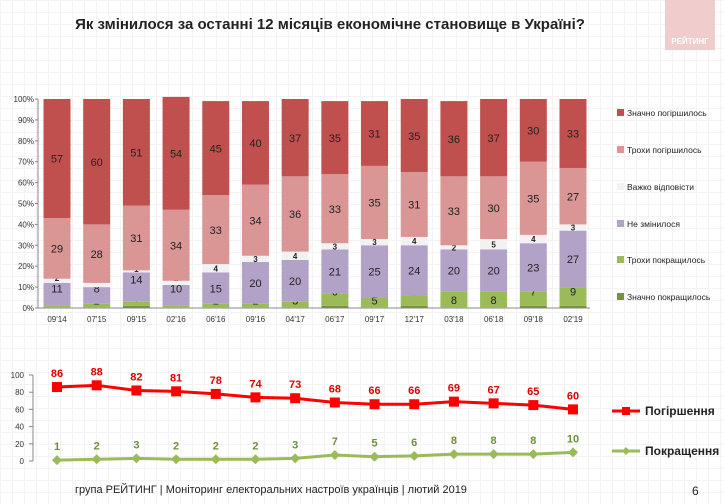 This screenshot has height=504, width=724. I want to click on data-label: 66, so click(374, 391).